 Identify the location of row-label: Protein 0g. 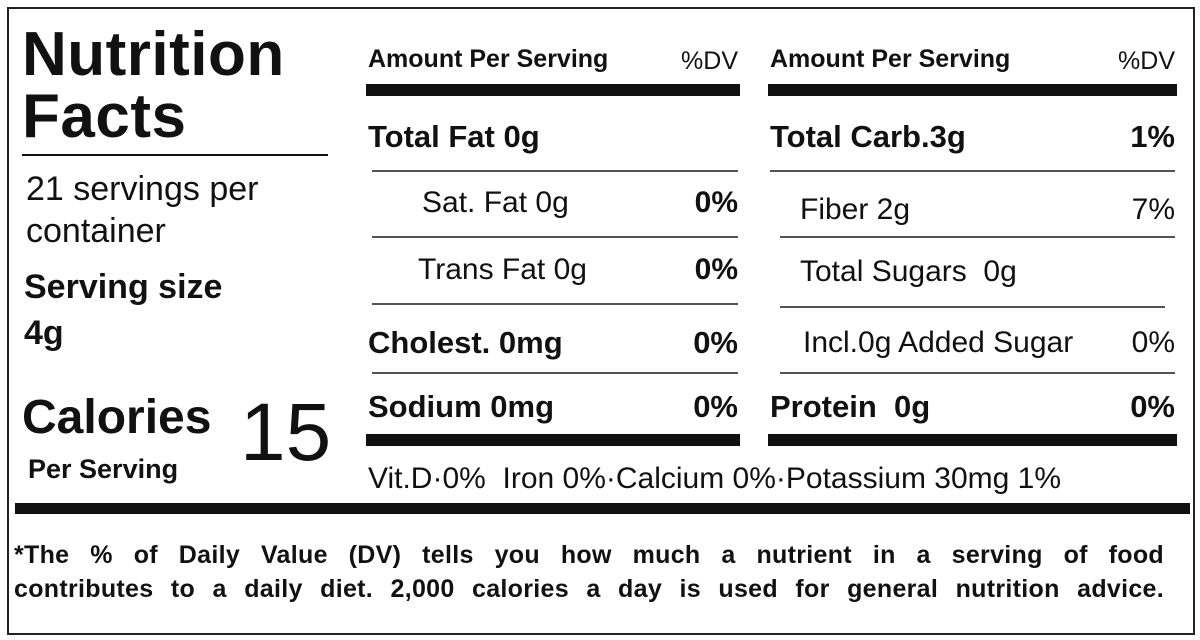
(850, 406).